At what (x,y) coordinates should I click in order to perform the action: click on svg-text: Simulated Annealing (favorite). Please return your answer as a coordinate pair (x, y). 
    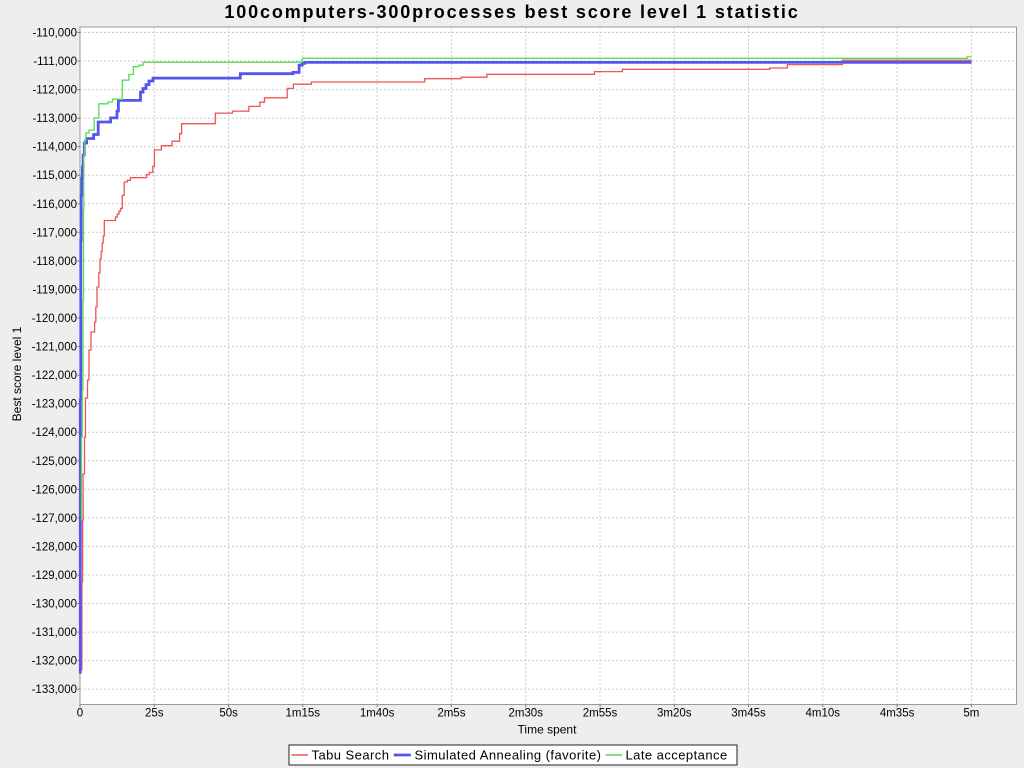
    Looking at the image, I should click on (508, 755).